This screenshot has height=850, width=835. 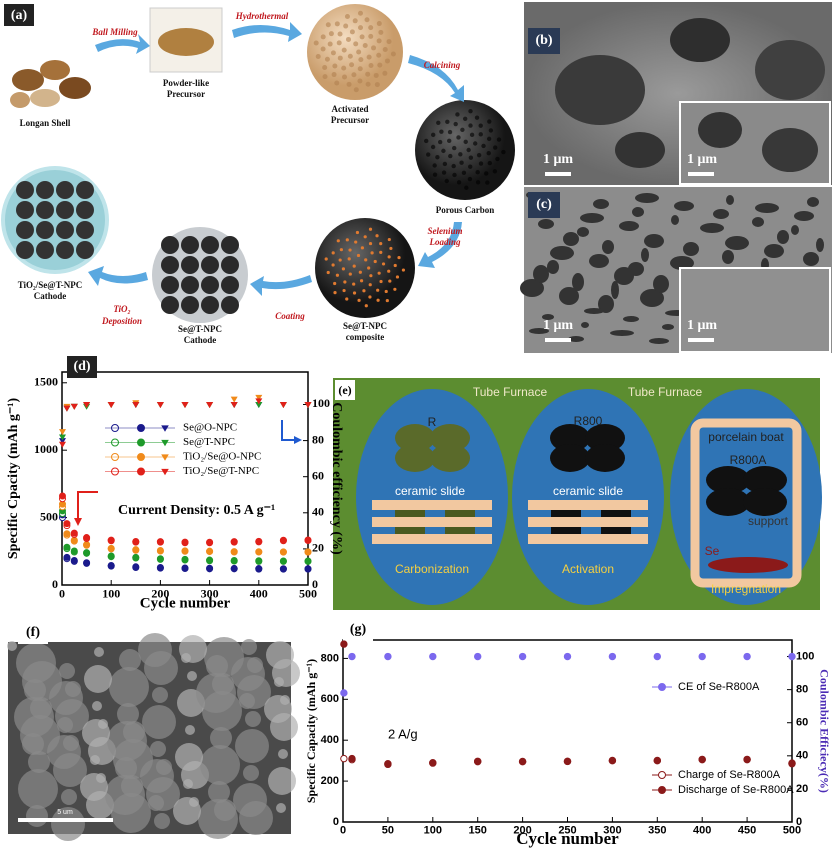 I want to click on panel-c: (c) 1 μm 1 μm, so click(x=676, y=270).